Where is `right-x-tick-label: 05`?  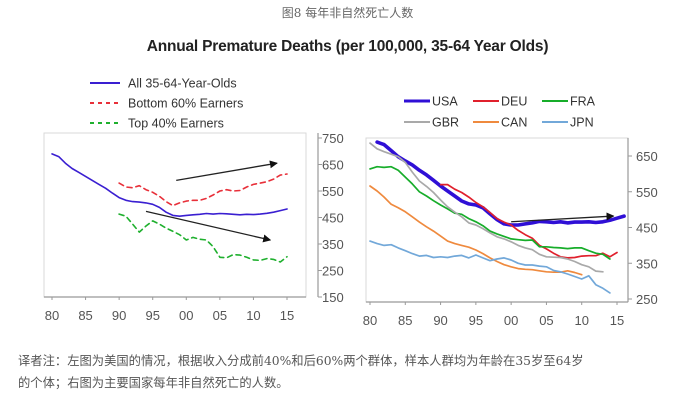
right-x-tick-label: 05 is located at coordinates (546, 320).